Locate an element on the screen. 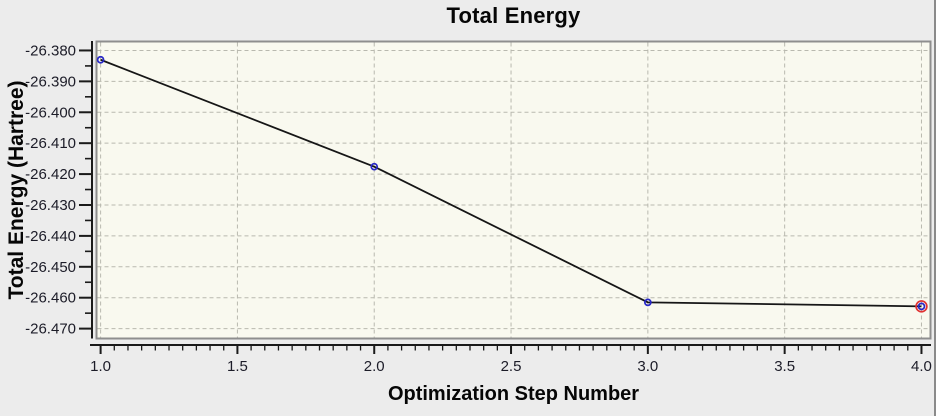 The height and width of the screenshot is (416, 936). x-tick-label: 3.5 is located at coordinates (784, 366).